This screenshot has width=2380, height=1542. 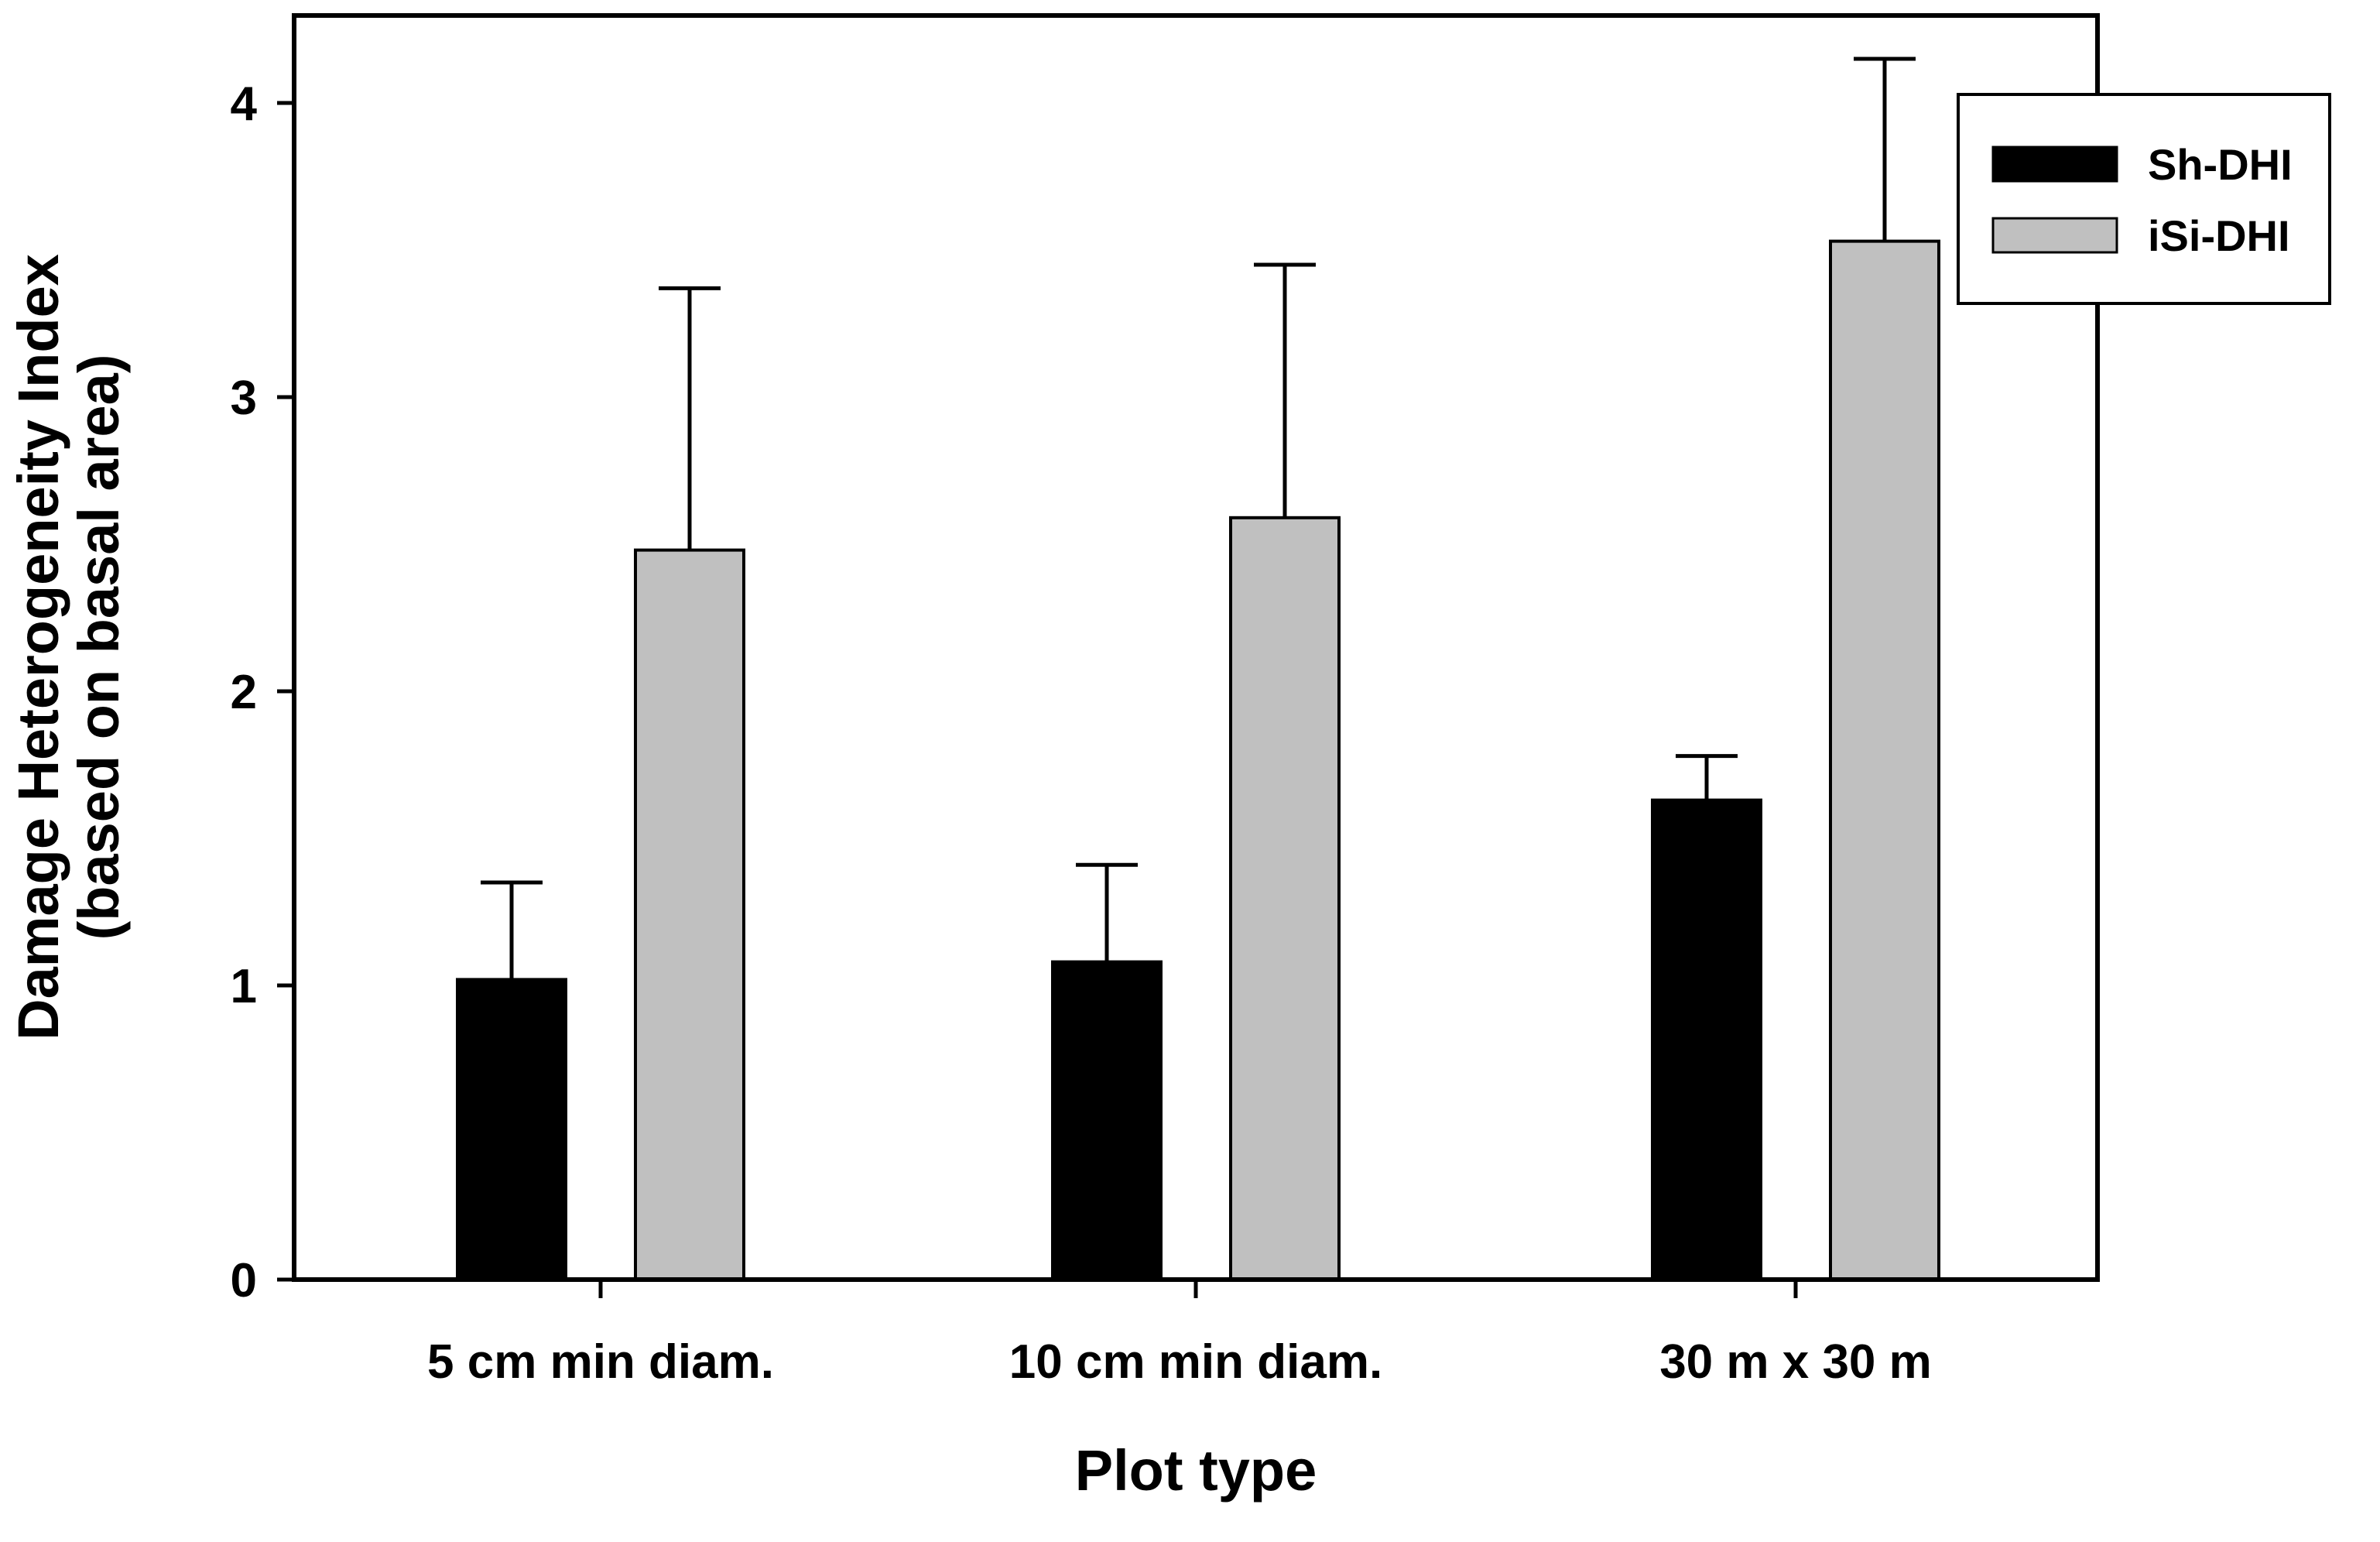 I want to click on x-tick-label-3: 30 m x 30 m, so click(x=1795, y=1362).